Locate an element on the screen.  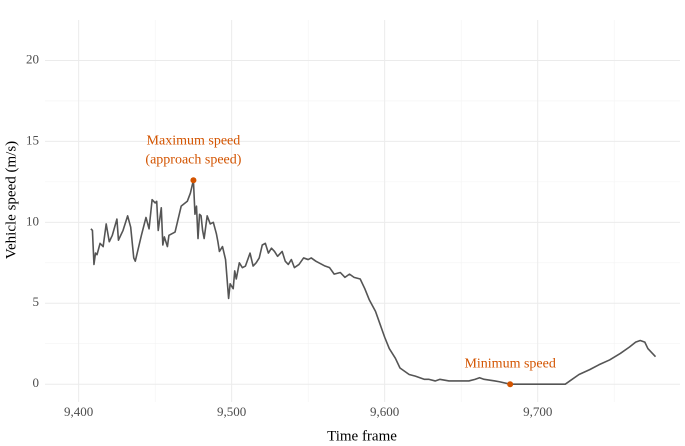
x-tick-label: 9,400 is located at coordinates (78, 411).